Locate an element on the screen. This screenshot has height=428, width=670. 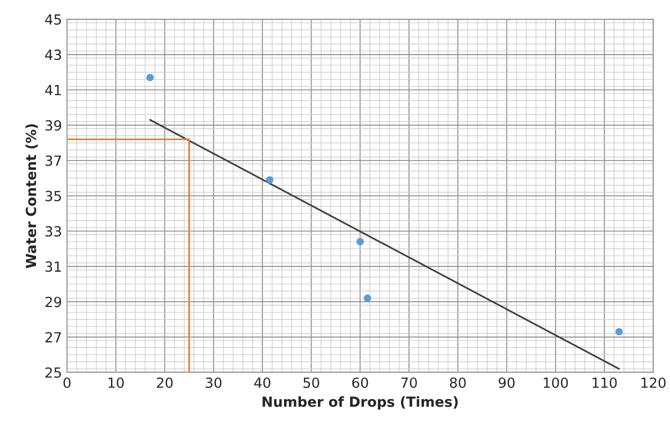
y-tick-label: 29 is located at coordinates (53, 302).